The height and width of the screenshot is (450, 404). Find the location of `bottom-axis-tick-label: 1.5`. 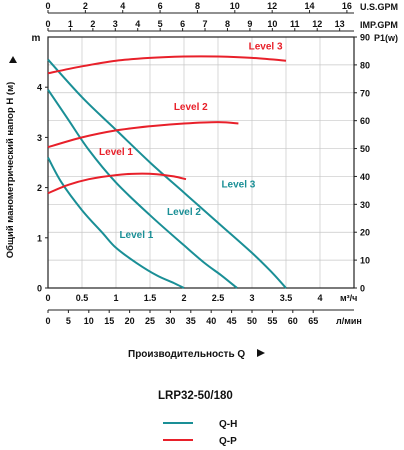

bottom-axis-tick-label: 1.5 is located at coordinates (150, 298).